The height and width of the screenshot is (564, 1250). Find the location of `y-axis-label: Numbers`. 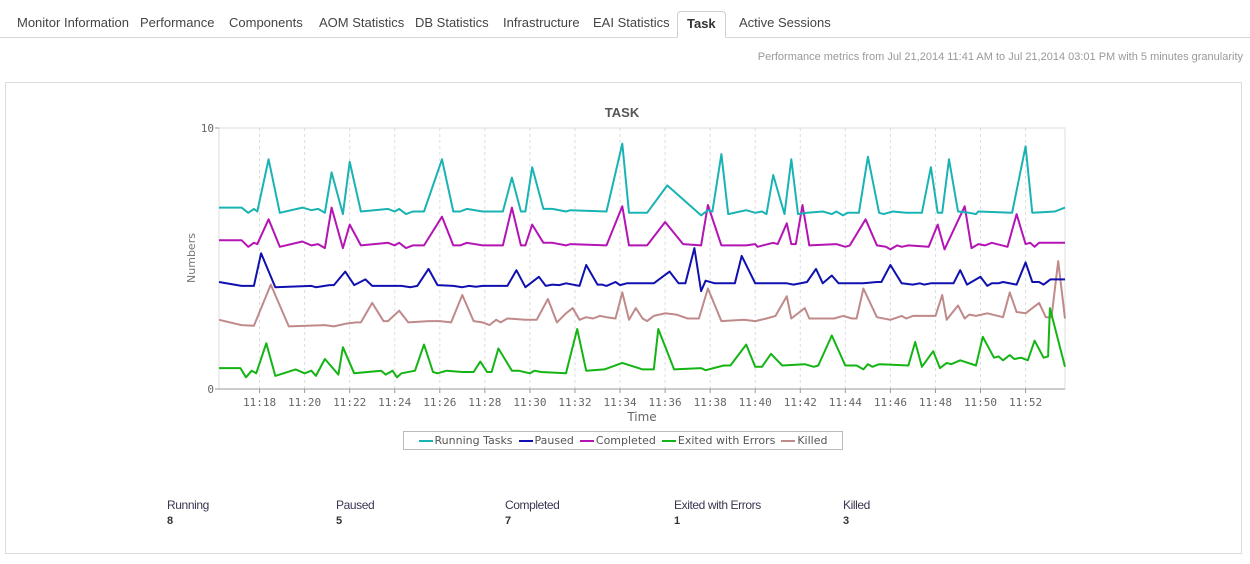

y-axis-label: Numbers is located at coordinates (191, 258).